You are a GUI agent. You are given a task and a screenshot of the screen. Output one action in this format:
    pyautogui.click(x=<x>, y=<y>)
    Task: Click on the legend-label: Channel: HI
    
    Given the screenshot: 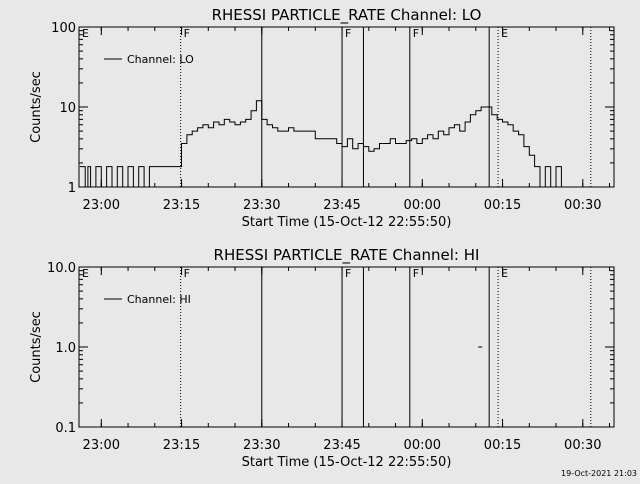 What is the action you would take?
    pyautogui.click(x=159, y=299)
    